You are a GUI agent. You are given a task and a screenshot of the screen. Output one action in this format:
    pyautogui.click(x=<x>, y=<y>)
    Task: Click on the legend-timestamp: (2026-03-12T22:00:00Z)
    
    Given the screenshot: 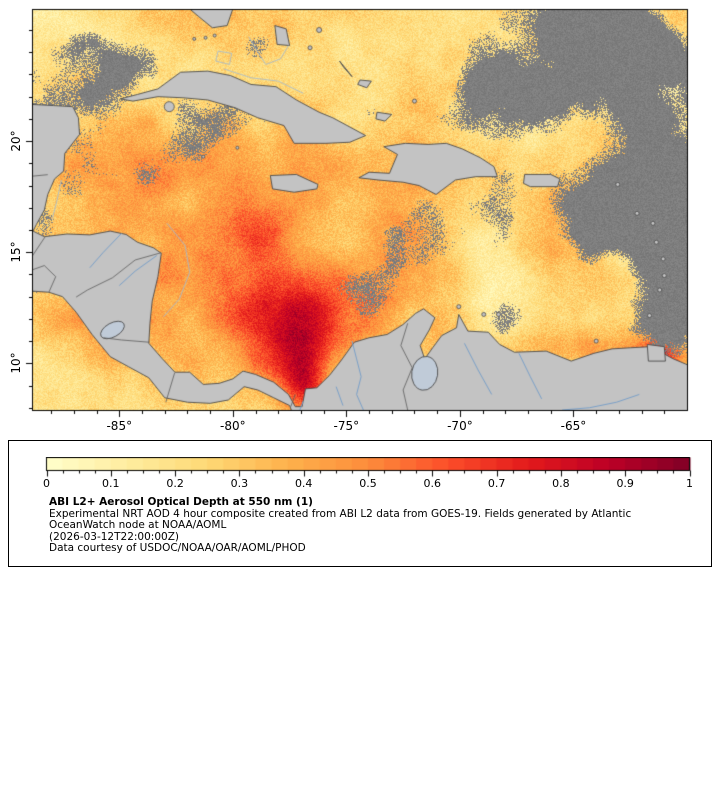 What is the action you would take?
    pyautogui.click(x=114, y=536)
    